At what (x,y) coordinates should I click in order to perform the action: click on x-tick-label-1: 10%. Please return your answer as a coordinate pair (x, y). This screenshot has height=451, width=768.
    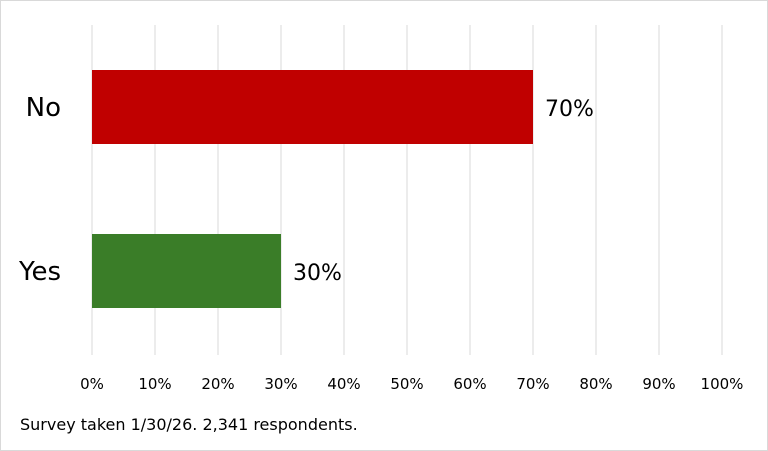
    Looking at the image, I should click on (154, 384).